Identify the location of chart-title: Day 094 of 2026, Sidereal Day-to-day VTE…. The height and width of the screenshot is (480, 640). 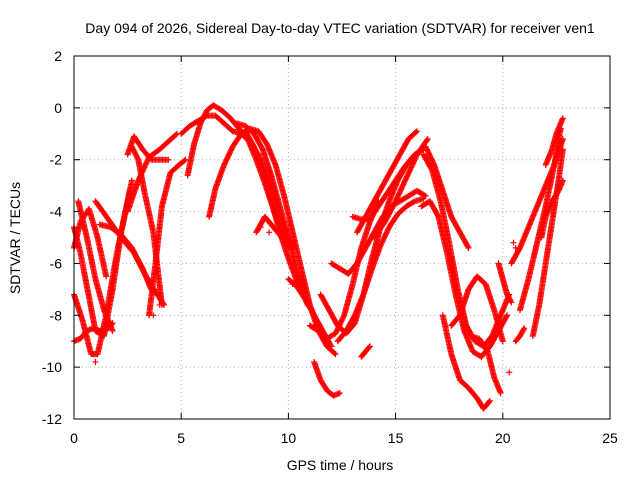
(340, 28).